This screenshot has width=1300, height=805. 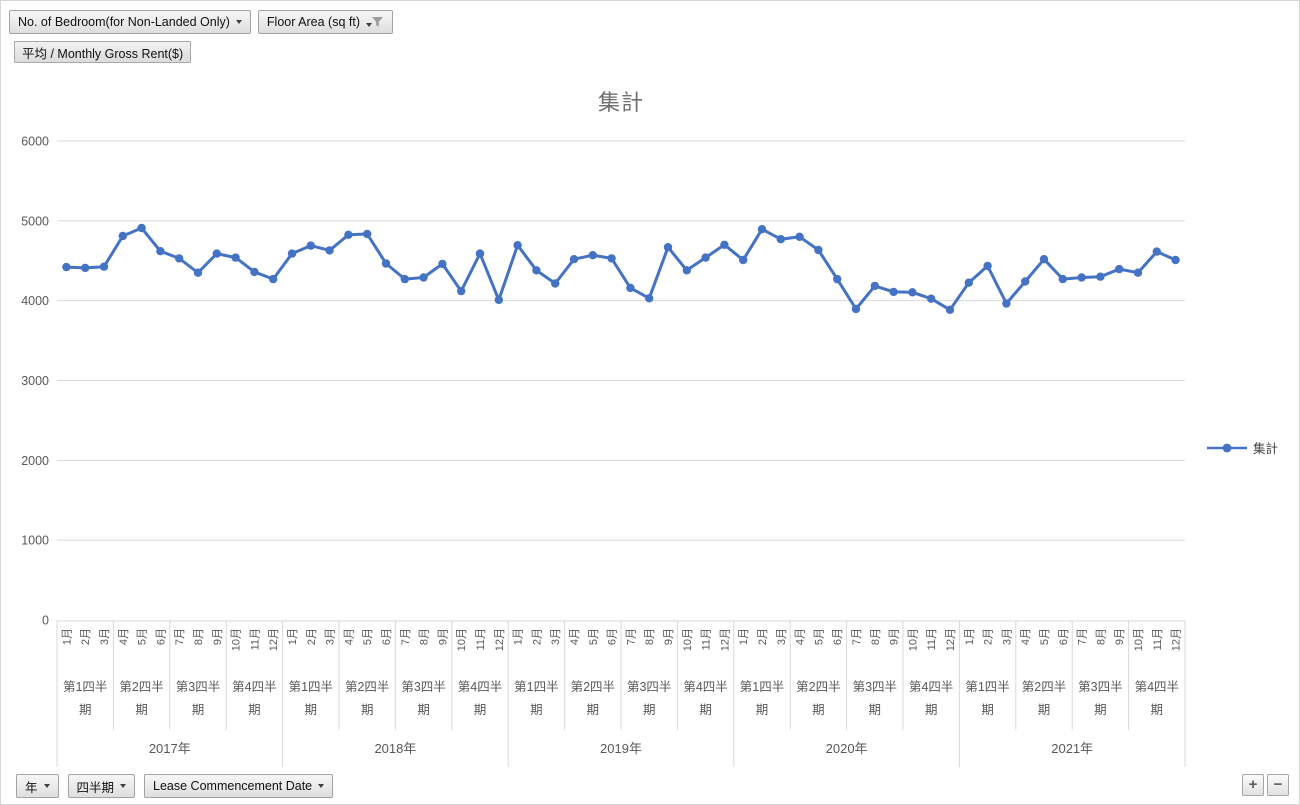 I want to click on collapse-field-button: −, so click(x=1278, y=785).